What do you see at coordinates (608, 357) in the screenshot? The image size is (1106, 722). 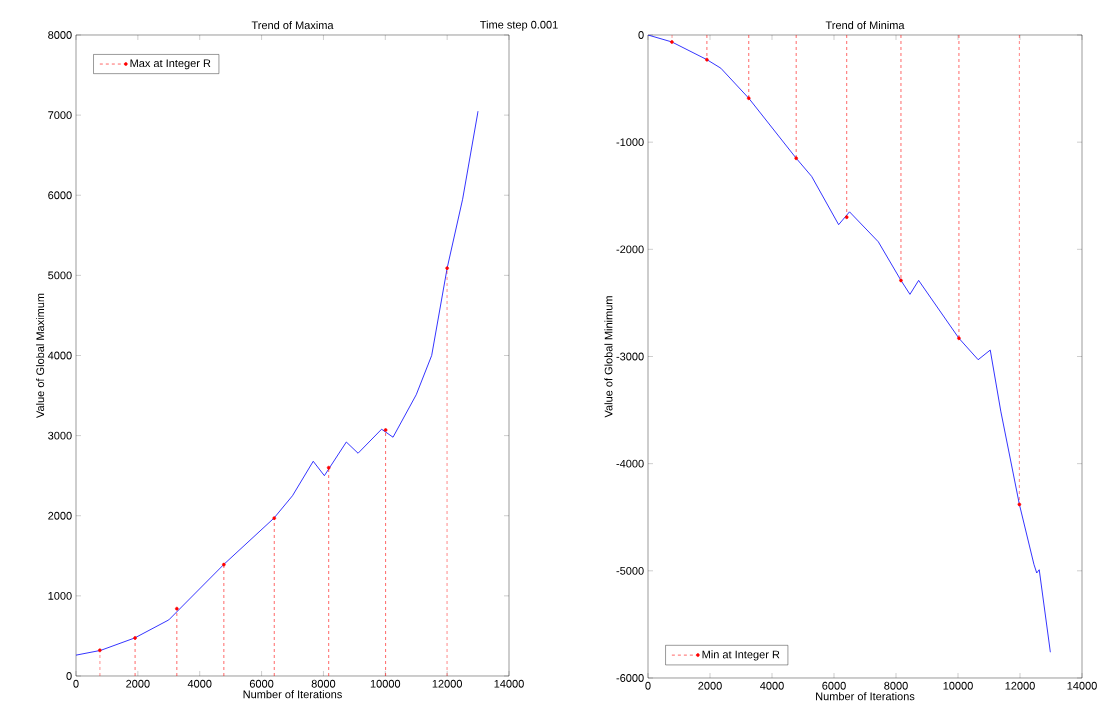 I see `y-axis-title: Value of Global Minimum` at bounding box center [608, 357].